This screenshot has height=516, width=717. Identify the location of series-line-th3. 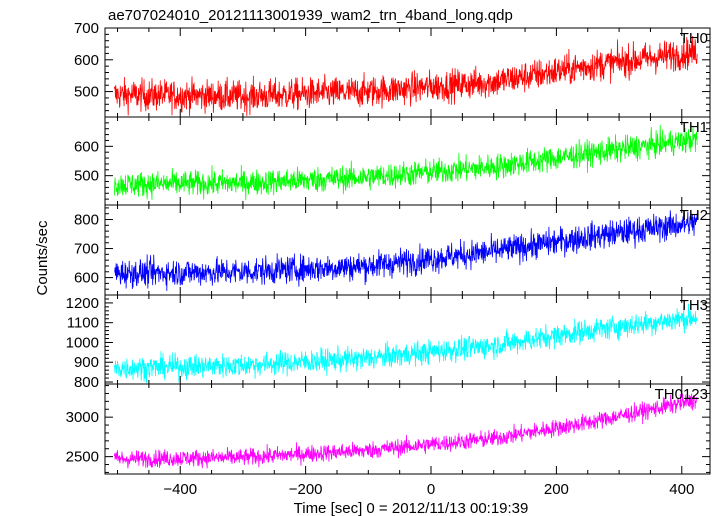
(406, 343).